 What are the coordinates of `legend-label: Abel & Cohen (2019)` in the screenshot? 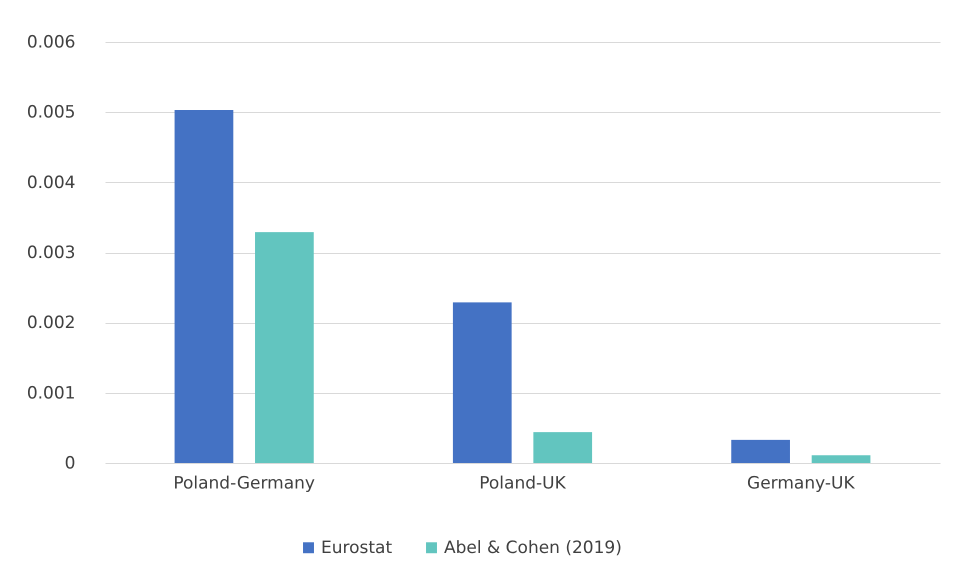 It's located at (533, 548).